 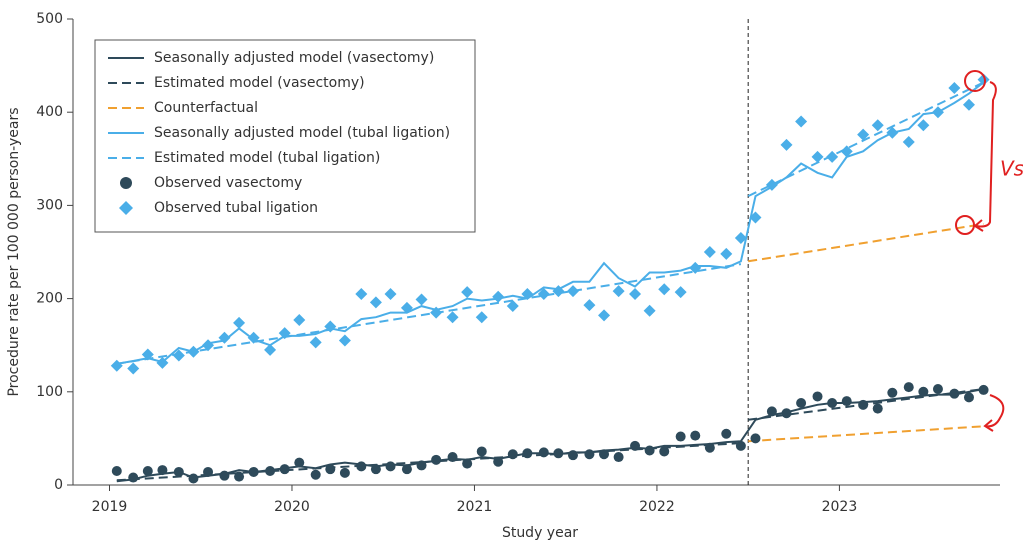 I want to click on annotation-circle, so click(x=965, y=225).